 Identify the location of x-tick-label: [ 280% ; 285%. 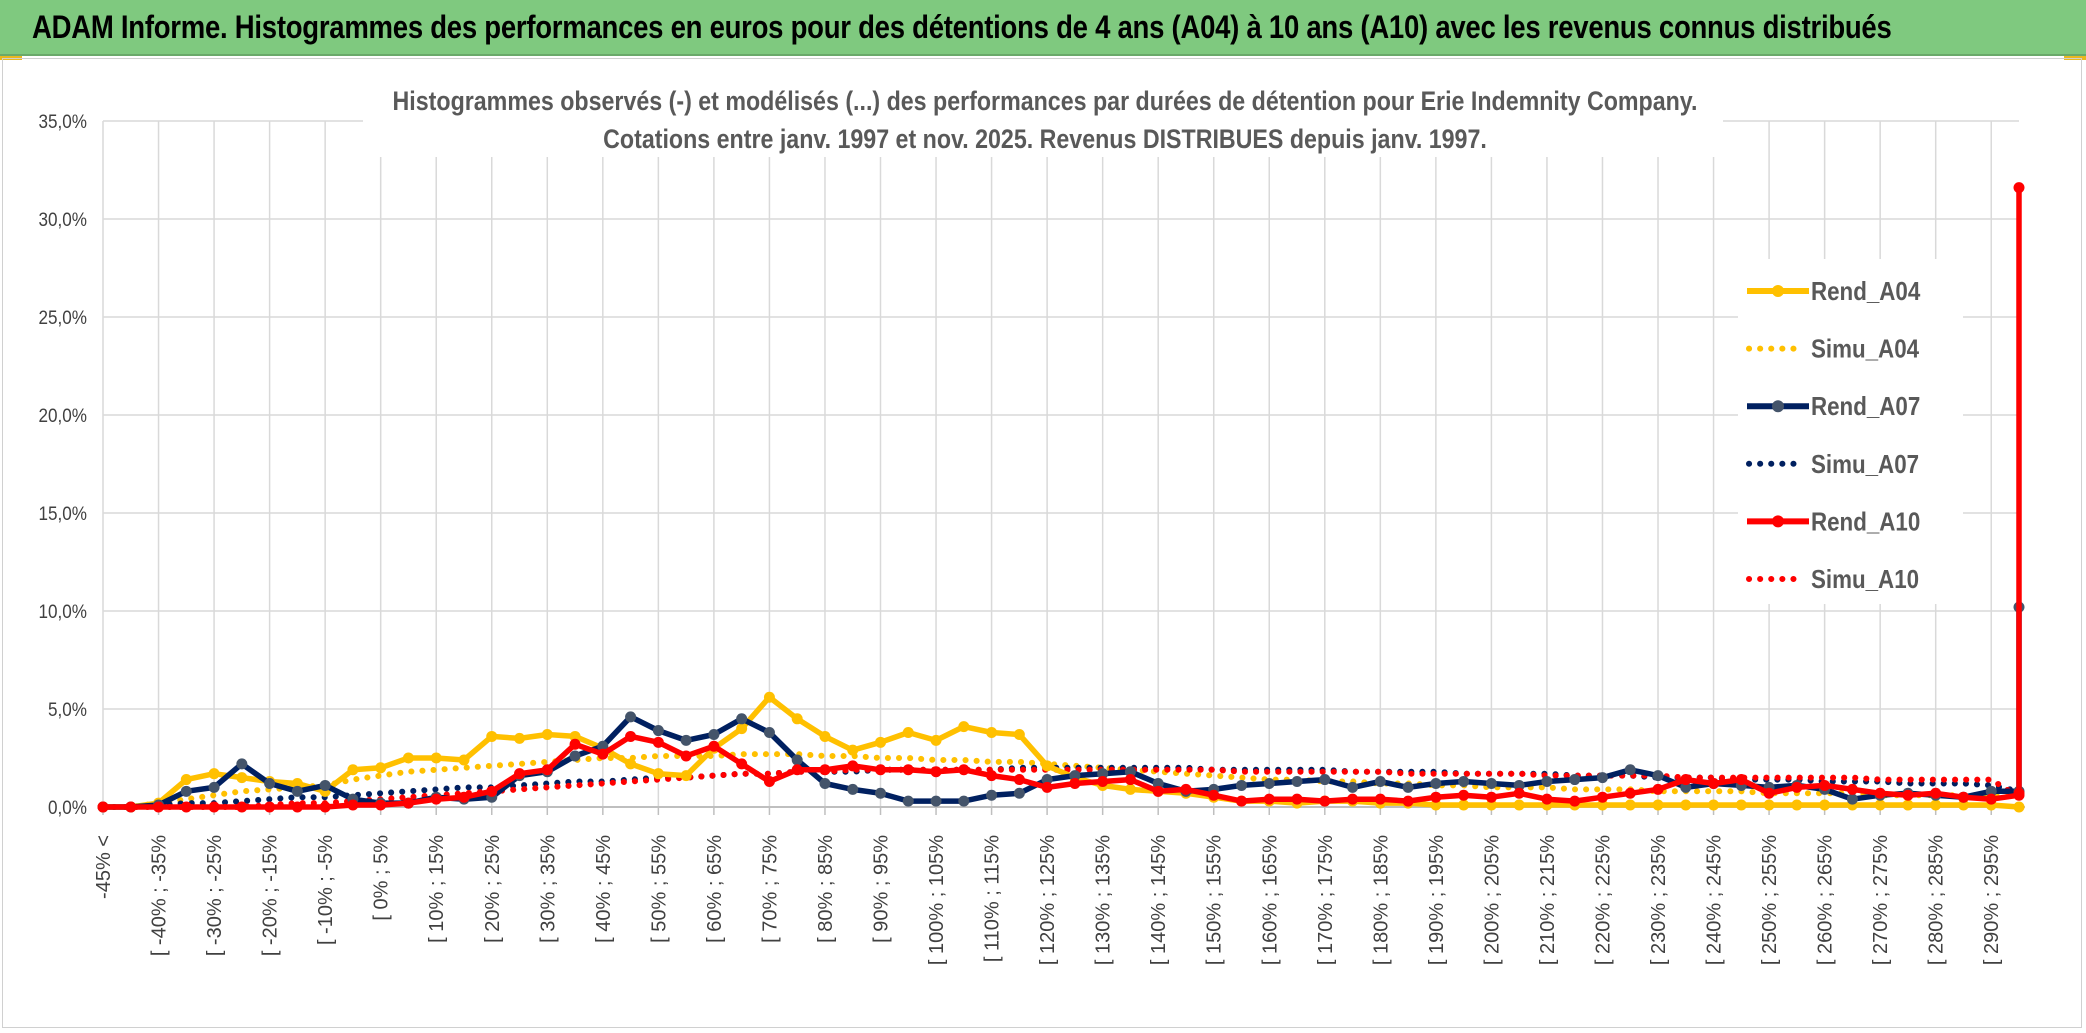
(1937, 900).